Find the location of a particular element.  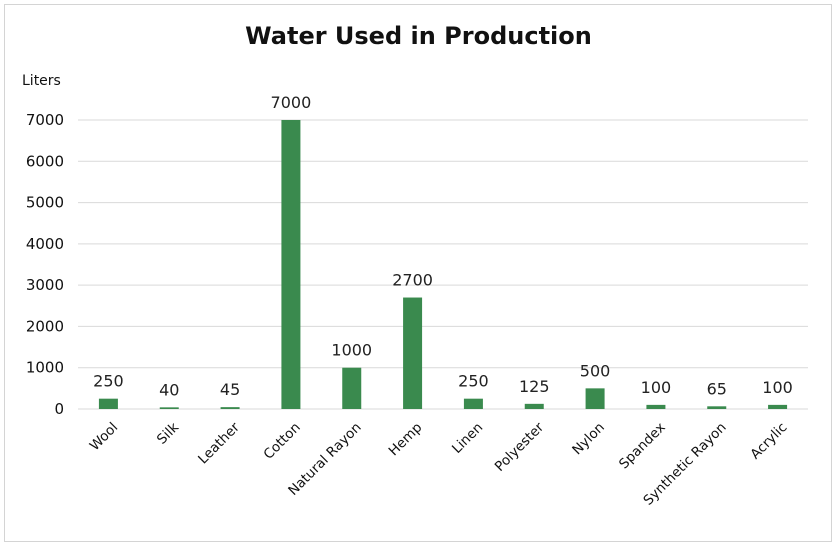

data-label: 500 is located at coordinates (595, 370).